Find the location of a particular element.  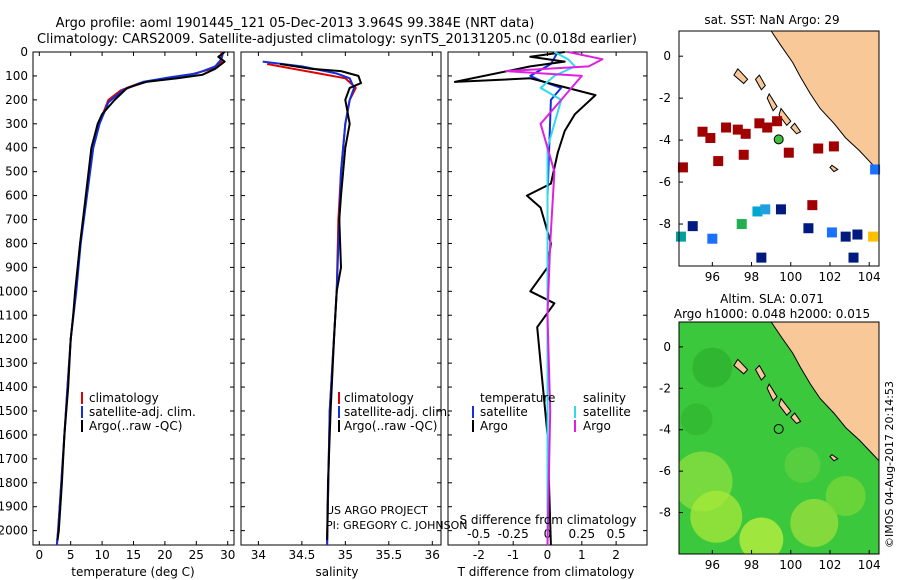

map-x-tick-label: 100 is located at coordinates (790, 277).